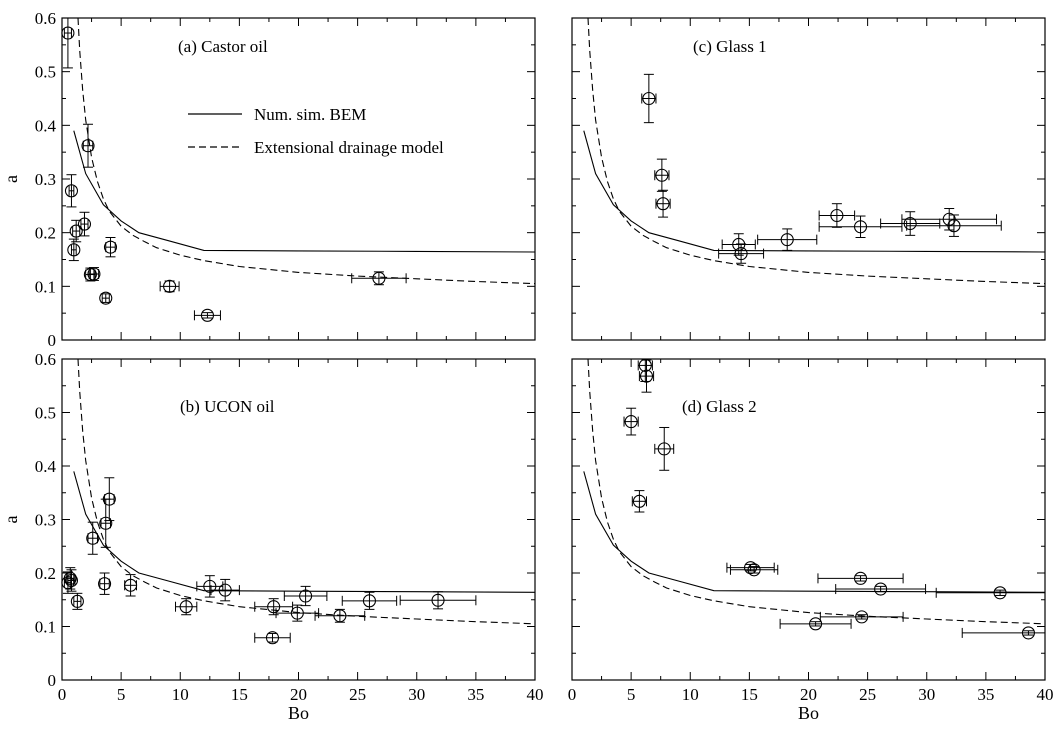 Image resolution: width=1058 pixels, height=732 pixels. What do you see at coordinates (310, 114) in the screenshot?
I see `legend-solid-label: Num. sim. BEM` at bounding box center [310, 114].